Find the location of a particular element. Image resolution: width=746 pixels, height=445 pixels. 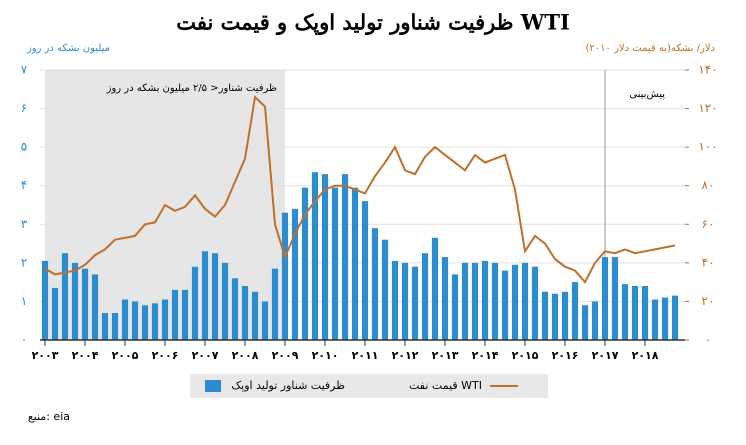

x-tick-label: ۲۰۱۶ is located at coordinates (565, 355).